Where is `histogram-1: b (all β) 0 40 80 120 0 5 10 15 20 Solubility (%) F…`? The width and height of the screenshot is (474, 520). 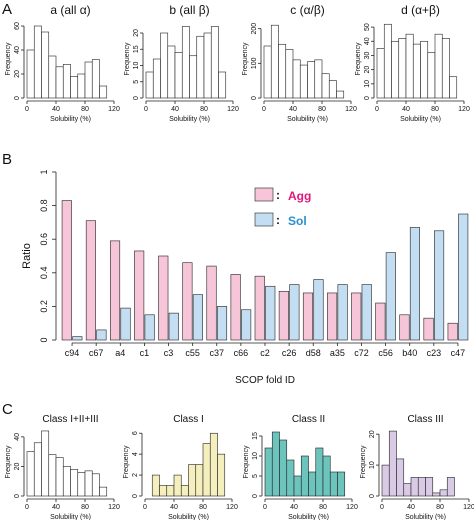 histogram-1: b (all β) 0 40 80 120 0 5 10 15 20 Solubility (%) F… is located at coordinates (181, 63).